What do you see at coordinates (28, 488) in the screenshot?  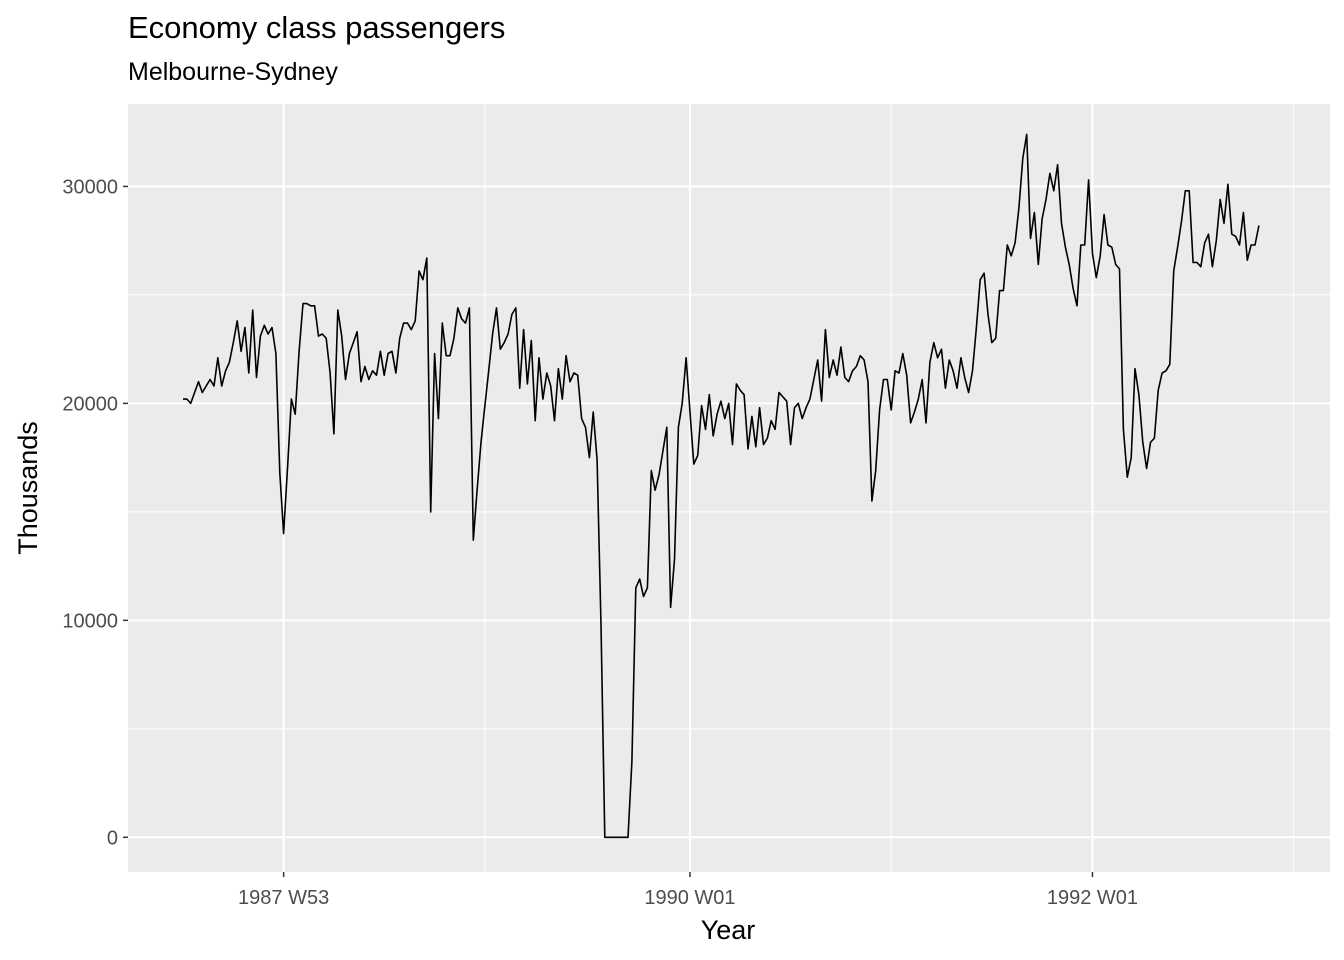 I see `y-axis-title: Thousands` at bounding box center [28, 488].